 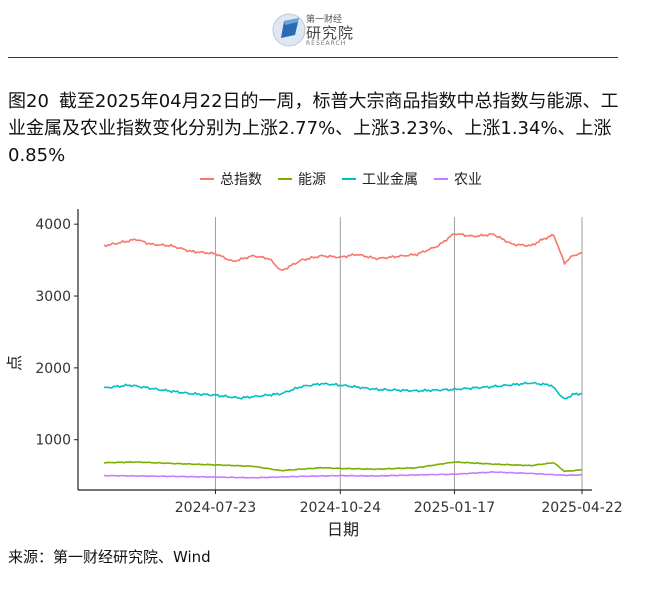 I want to click on logo-sub-text: RESEARCH, so click(x=326, y=43).